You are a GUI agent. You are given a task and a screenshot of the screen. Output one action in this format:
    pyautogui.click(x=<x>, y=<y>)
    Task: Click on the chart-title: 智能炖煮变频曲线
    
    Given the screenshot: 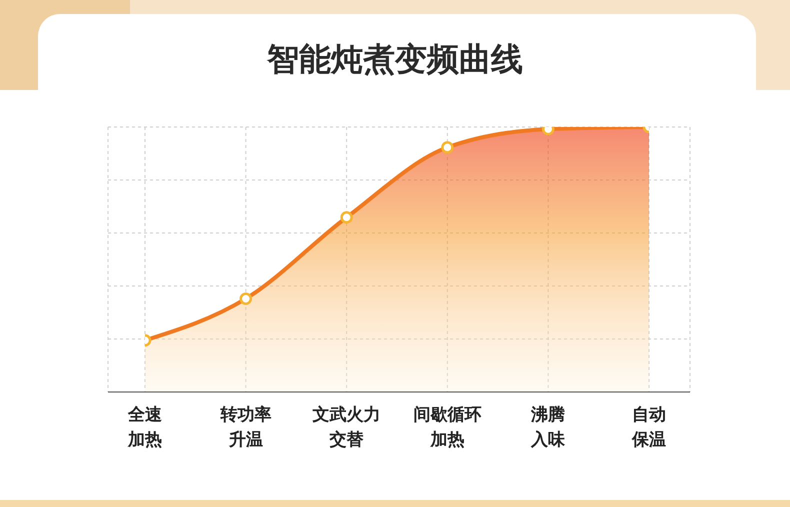 What is the action you would take?
    pyautogui.click(x=395, y=59)
    